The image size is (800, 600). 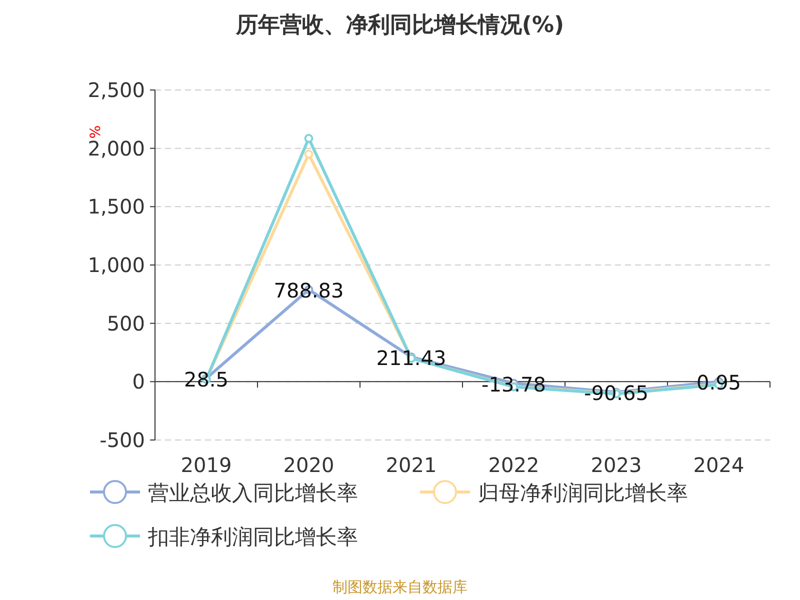 I want to click on x-tick-label: 2021, so click(x=411, y=465).